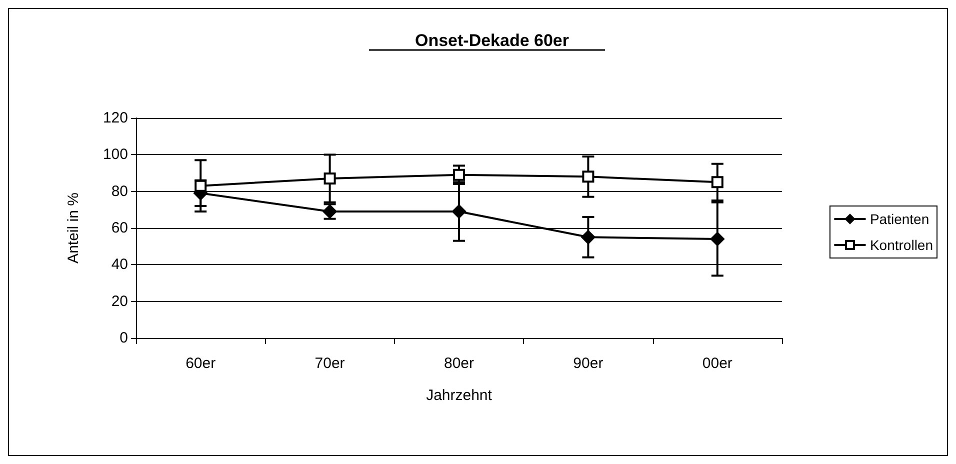  I want to click on y-tick-label: 80, so click(119, 191).